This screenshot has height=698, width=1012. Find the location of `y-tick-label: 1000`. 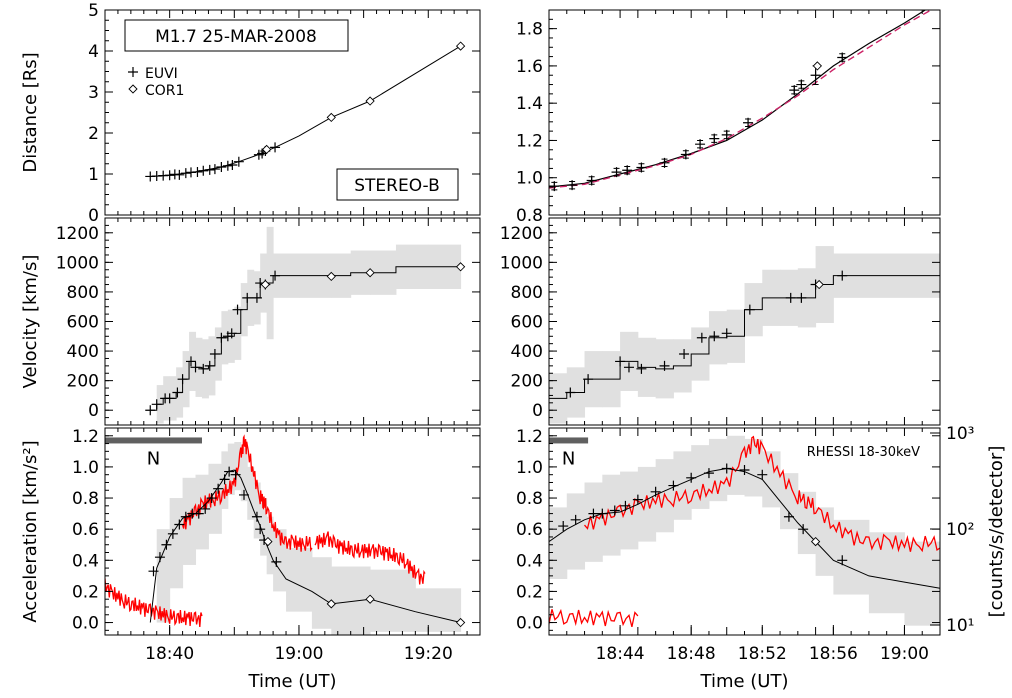

y-tick-label: 1000 is located at coordinates (521, 263).